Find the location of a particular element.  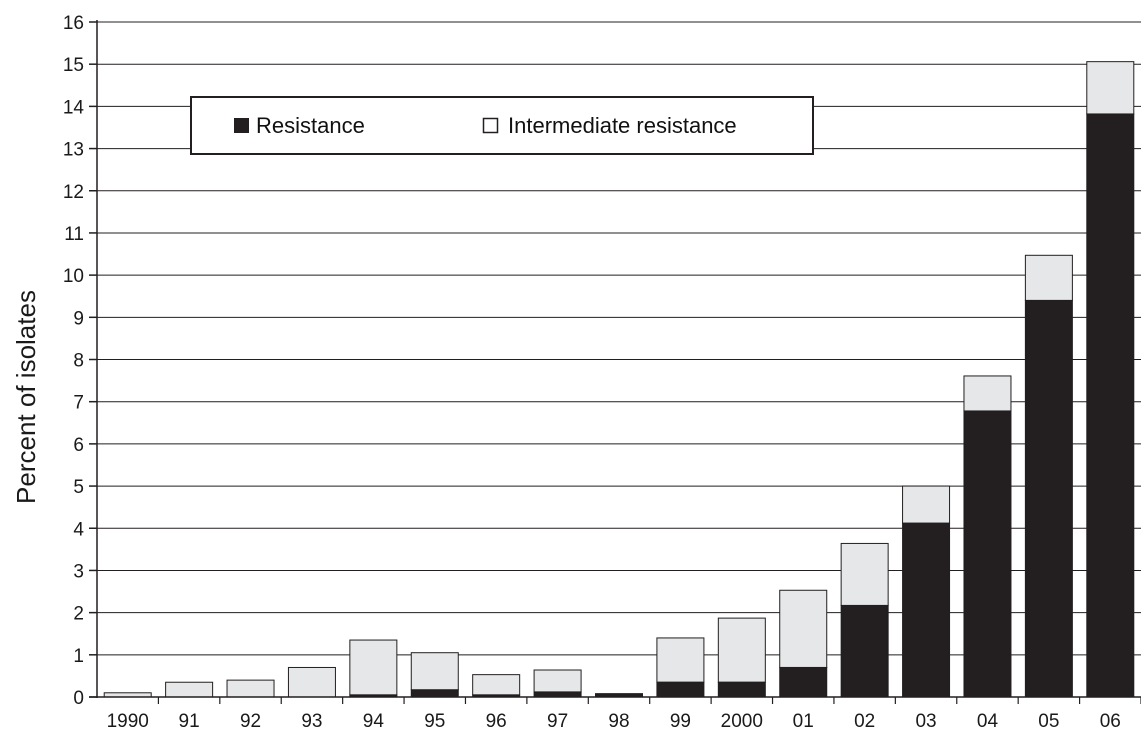

y-tick-label: 16 is located at coordinates (73, 23).